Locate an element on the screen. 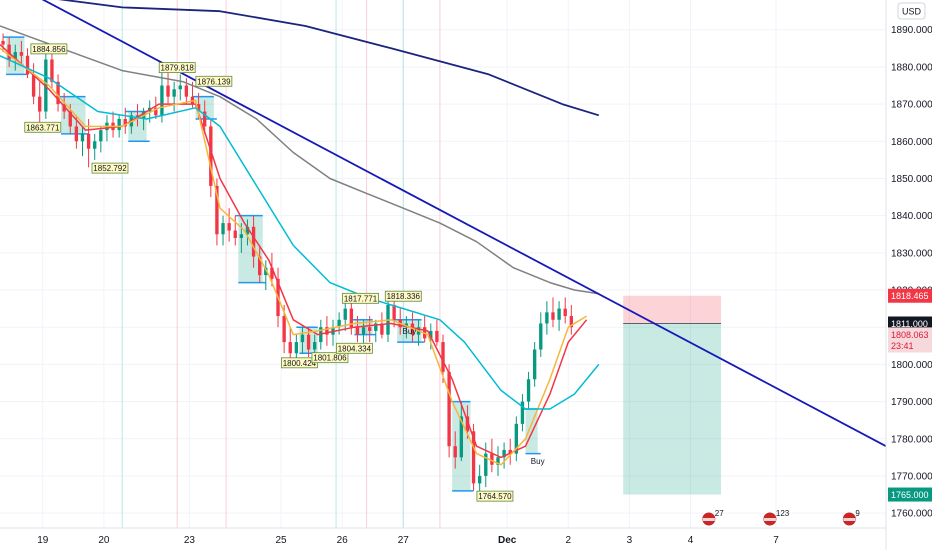  pivot-label: 1884.856 is located at coordinates (49, 49).